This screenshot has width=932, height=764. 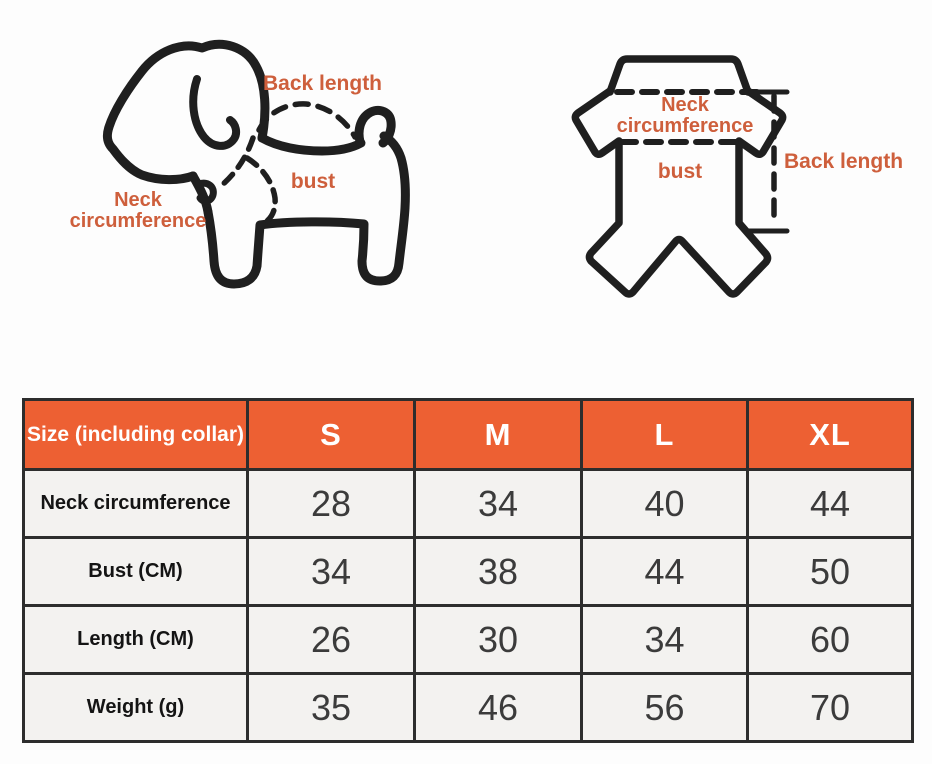 I want to click on garment-illustration, so click(x=680, y=176).